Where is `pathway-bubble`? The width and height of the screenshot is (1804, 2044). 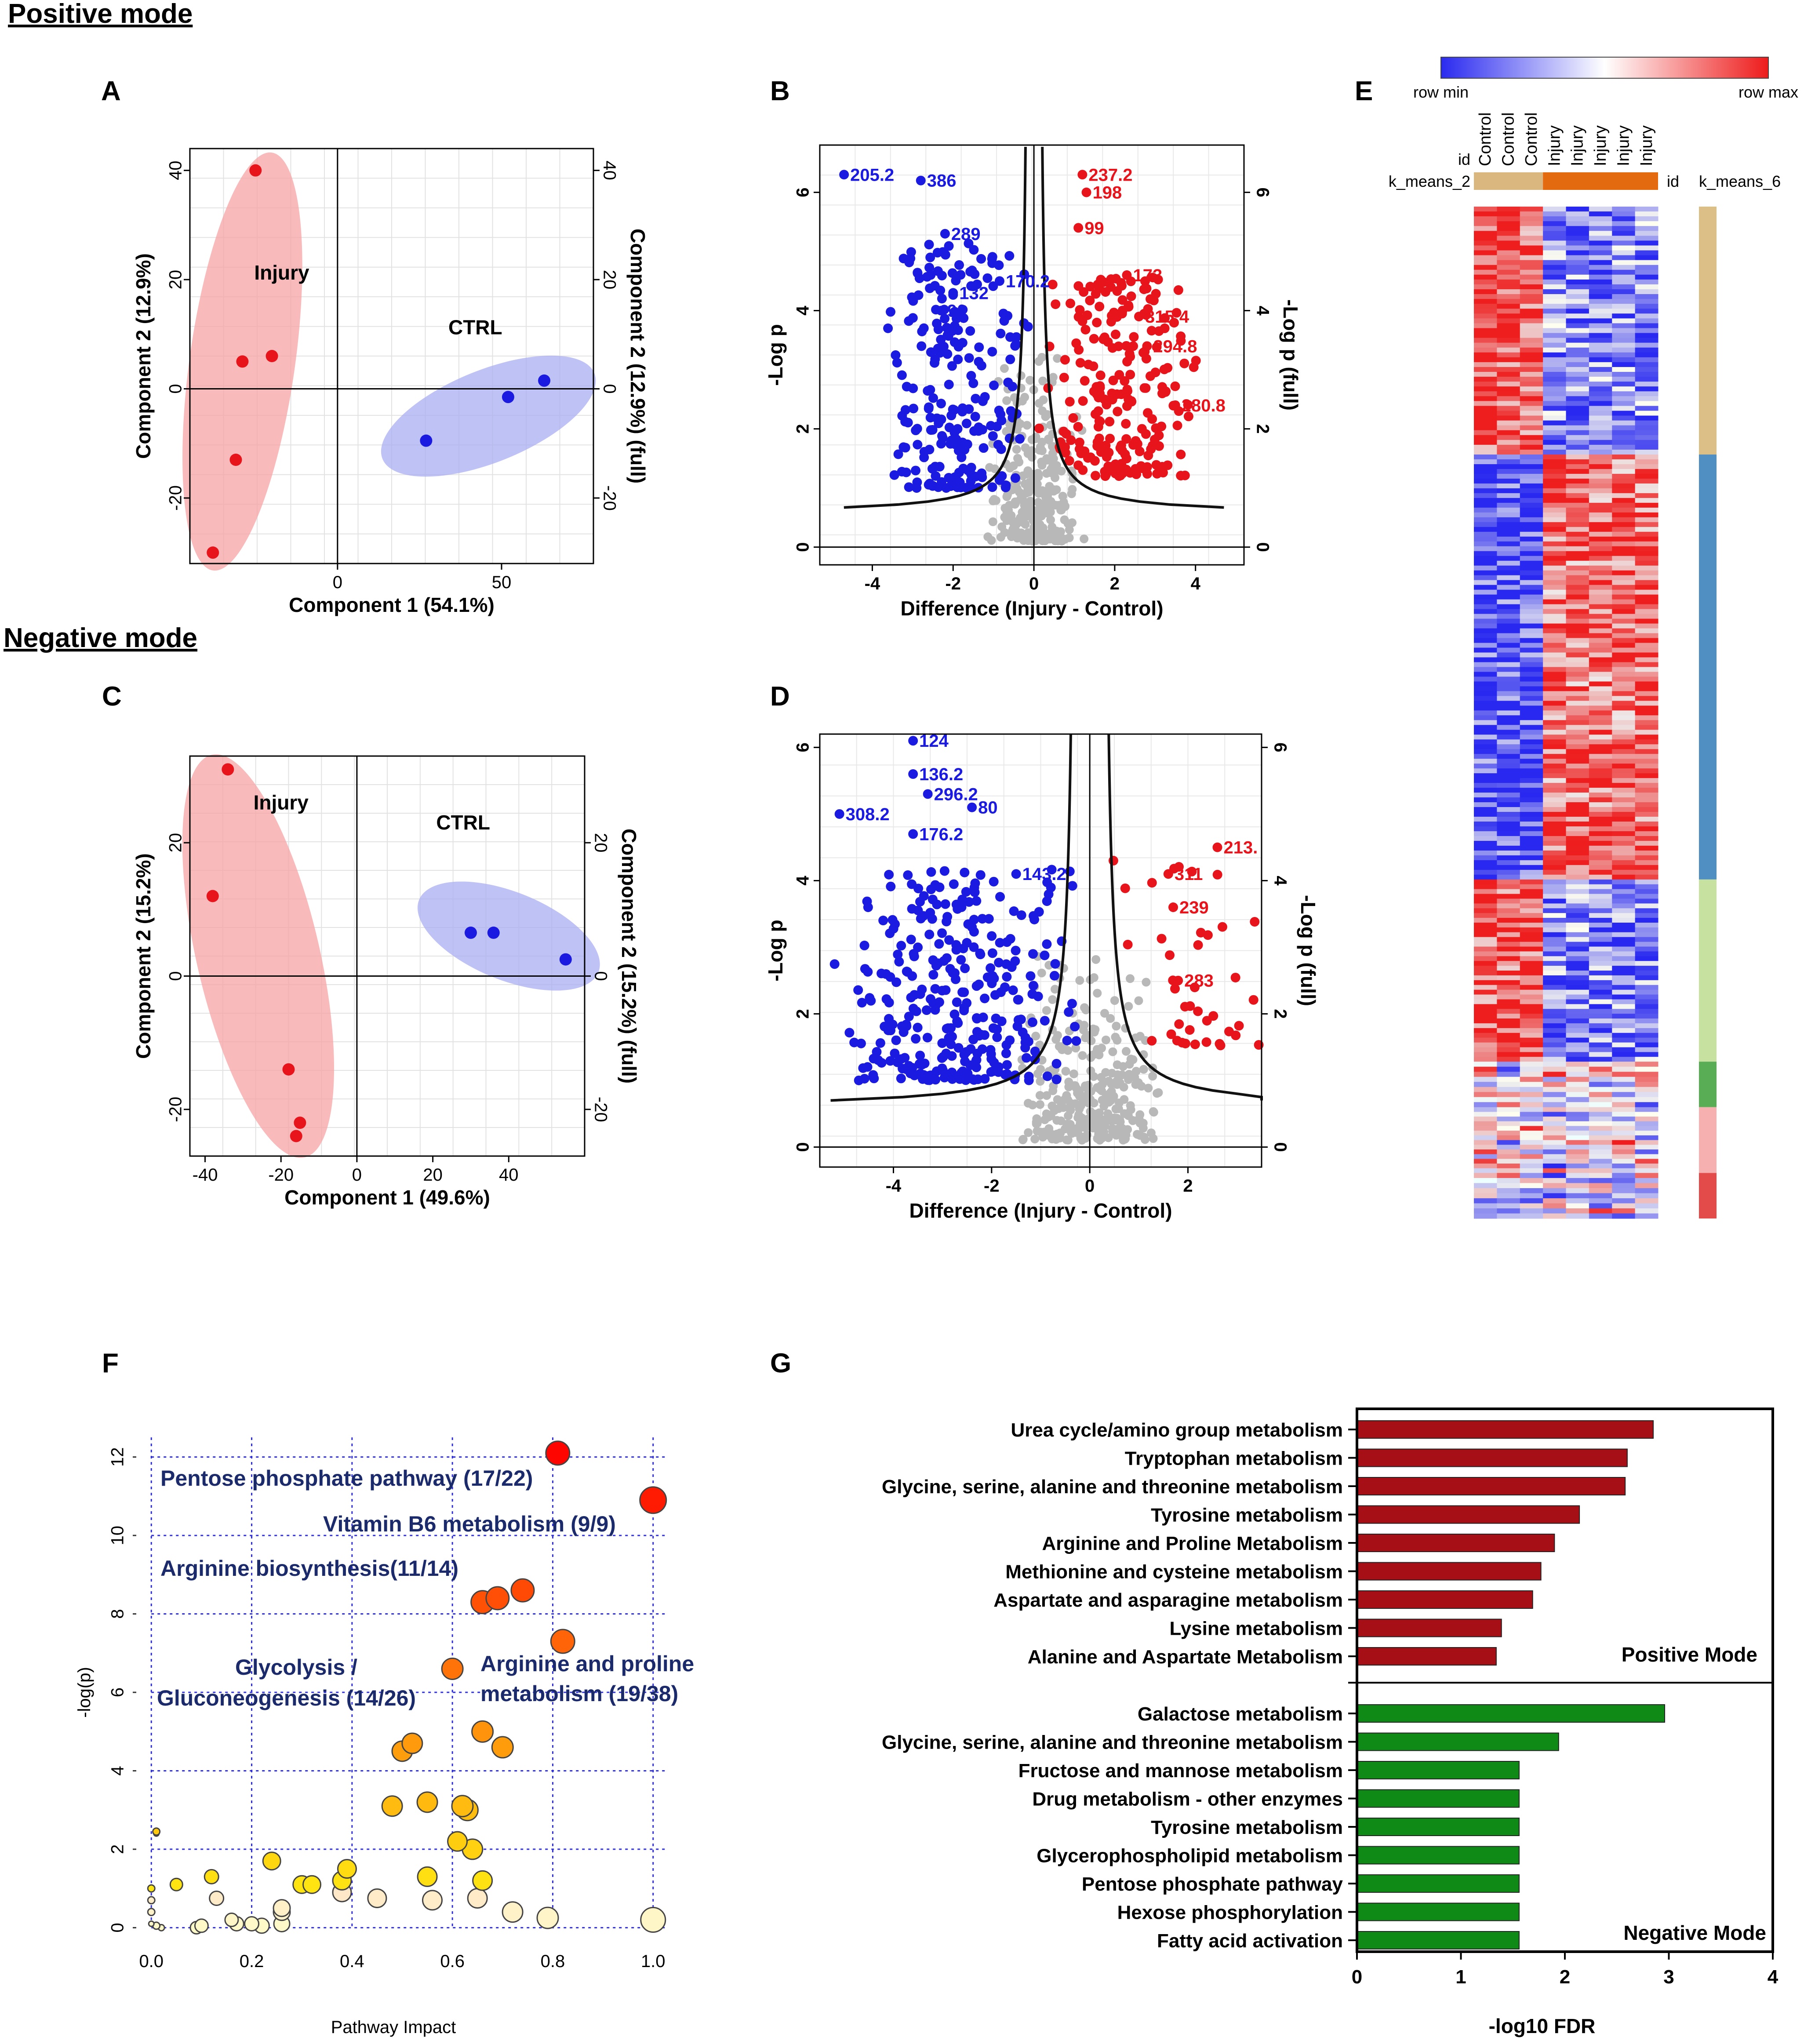
pathway-bubble is located at coordinates (427, 1802).